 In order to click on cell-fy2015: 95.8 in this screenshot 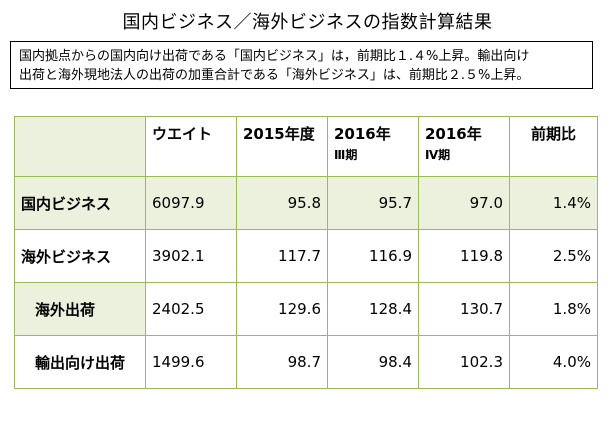, I will do `click(282, 203)`.